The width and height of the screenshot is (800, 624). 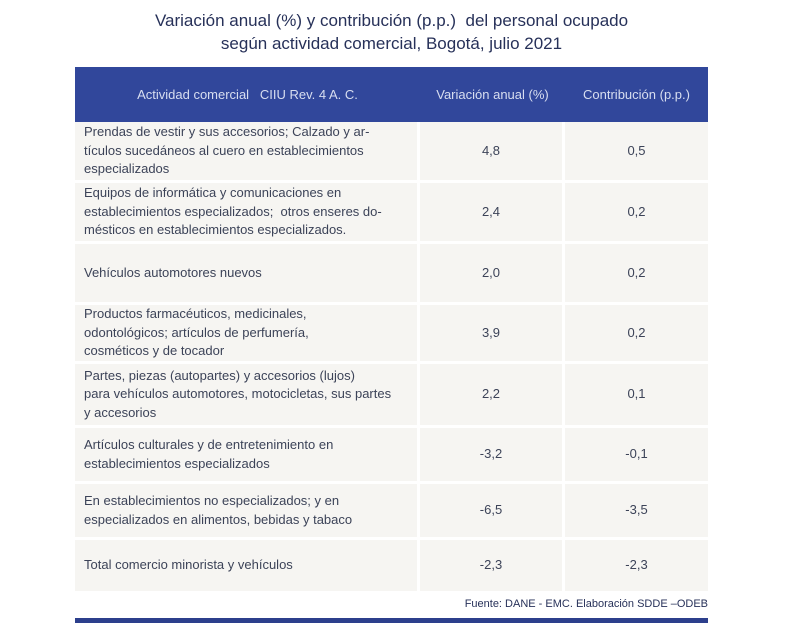 I want to click on activity-cell: Total comercio minorista y vehículos, so click(x=246, y=565).